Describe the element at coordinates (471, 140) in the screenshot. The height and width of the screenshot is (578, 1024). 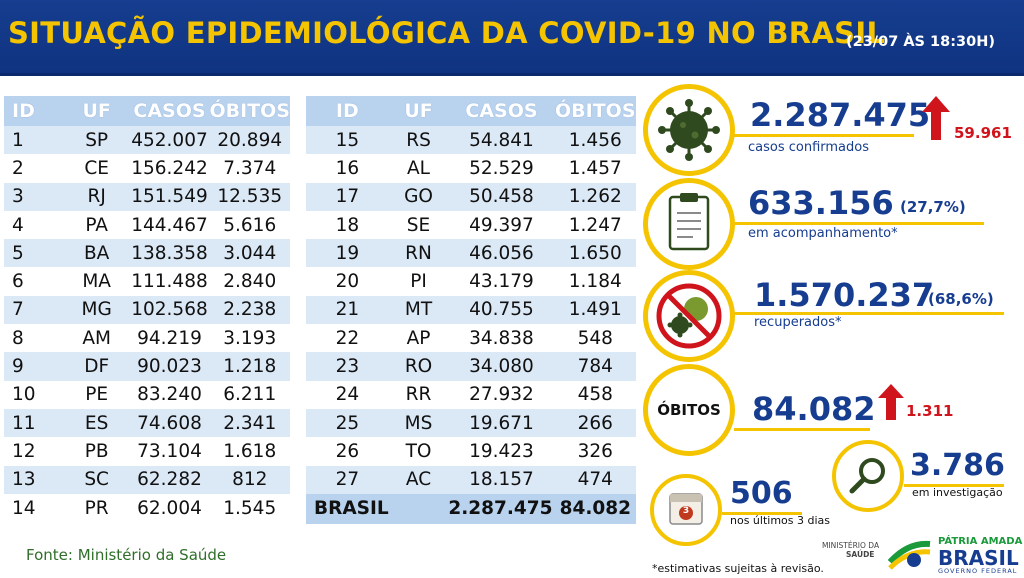
I see `table-row: 15 RS 54.841 1.456` at that location.